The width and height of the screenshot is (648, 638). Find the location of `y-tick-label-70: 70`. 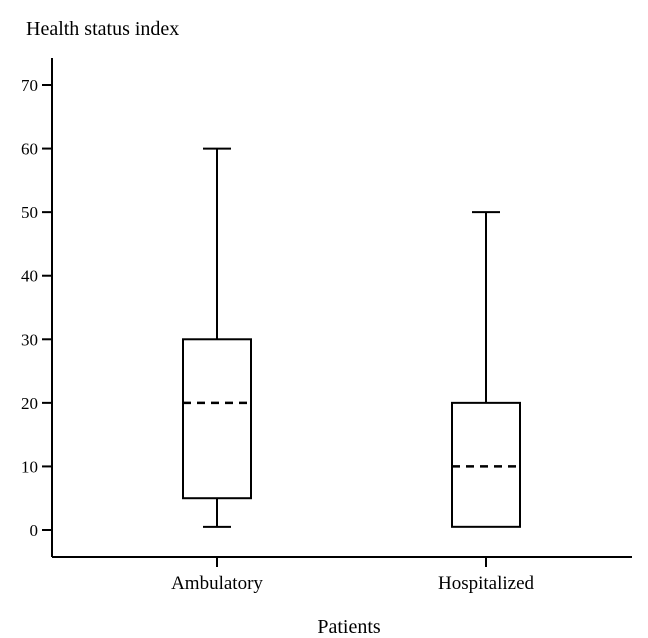

y-tick-label-70: 70 is located at coordinates (29, 85).